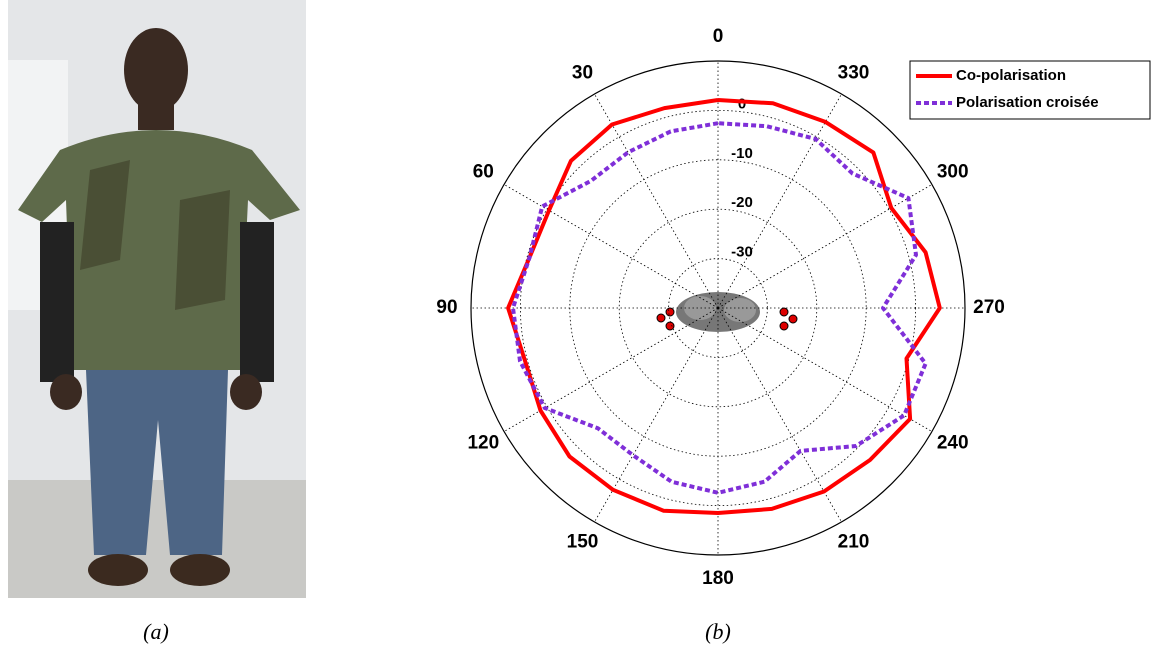  Describe the element at coordinates (583, 542) in the screenshot. I see `theta-tick-label: 150` at that location.